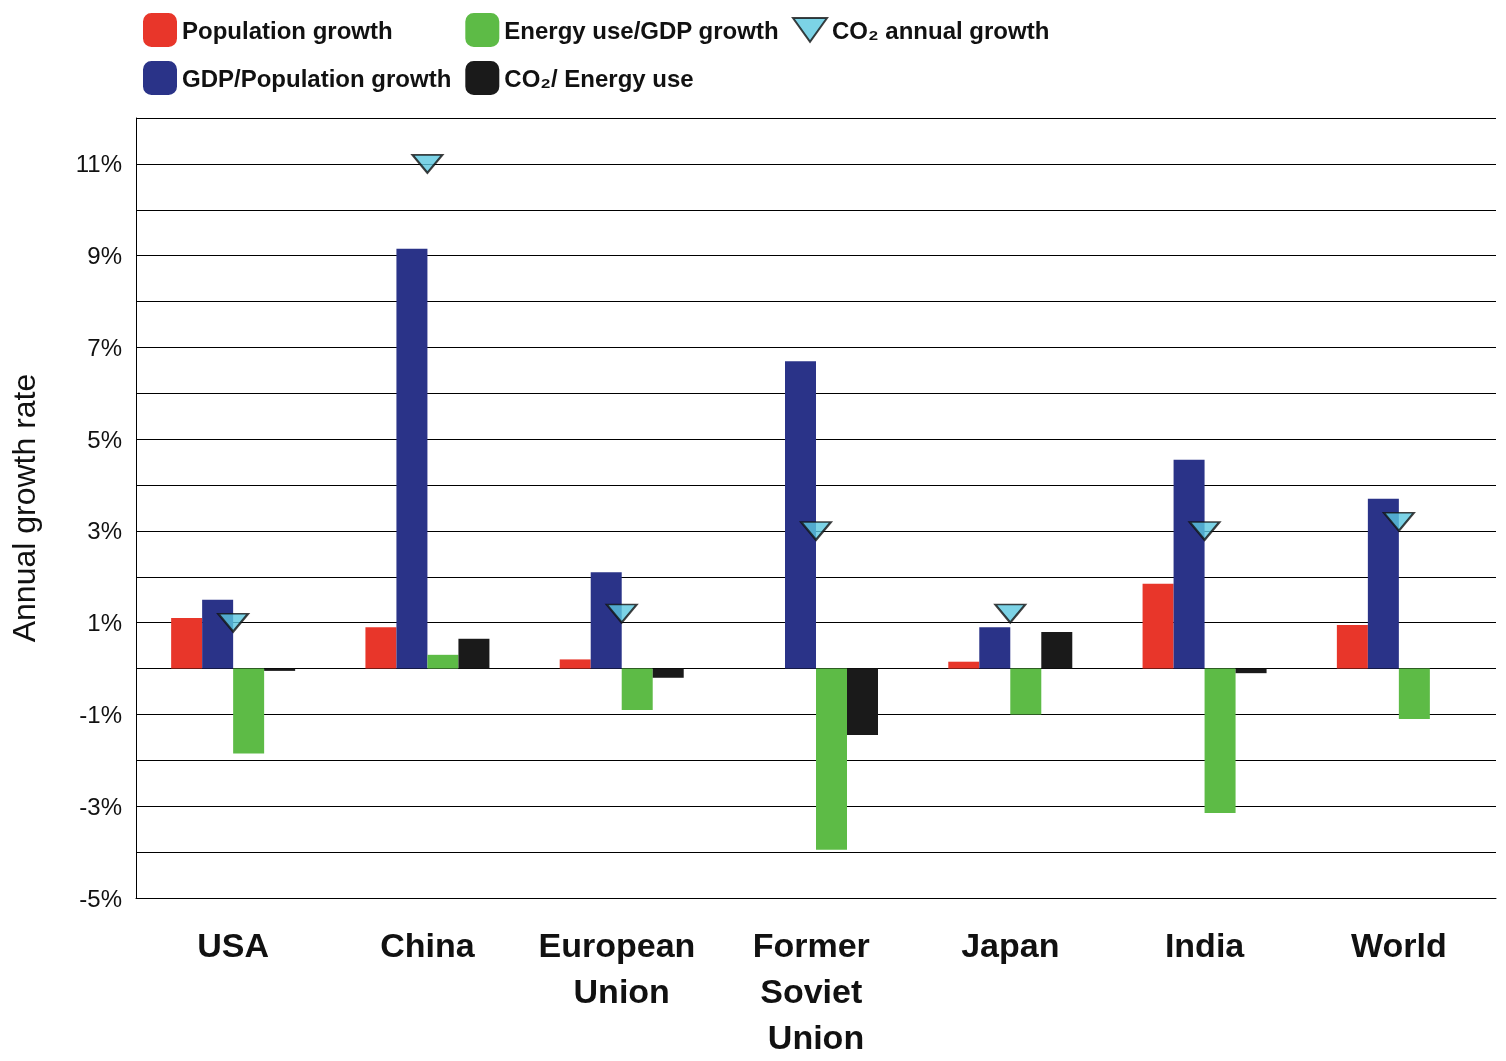 The height and width of the screenshot is (1061, 1506). What do you see at coordinates (24, 508) in the screenshot?
I see `y-axis-title: Annual growth rate` at bounding box center [24, 508].